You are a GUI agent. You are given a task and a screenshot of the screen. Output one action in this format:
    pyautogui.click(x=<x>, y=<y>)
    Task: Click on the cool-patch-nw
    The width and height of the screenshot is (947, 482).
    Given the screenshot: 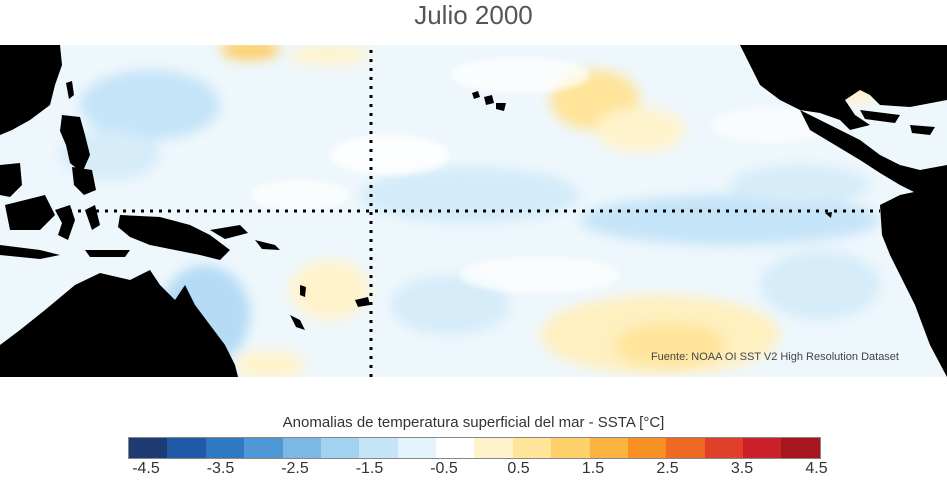 What is the action you would take?
    pyautogui.click(x=150, y=105)
    